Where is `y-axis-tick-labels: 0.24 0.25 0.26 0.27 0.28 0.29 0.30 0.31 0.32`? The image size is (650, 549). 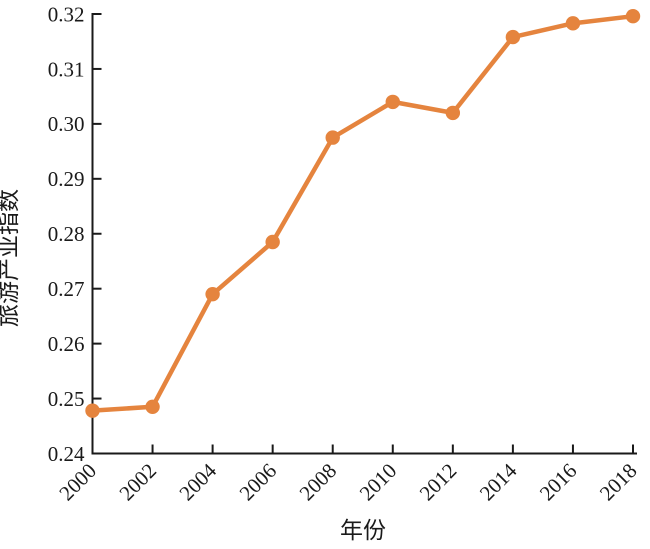
y-axis-tick-labels: 0.24 0.25 0.26 0.27 0.28 0.29 0.30 0.31 0.32 is located at coordinates (66, 234).